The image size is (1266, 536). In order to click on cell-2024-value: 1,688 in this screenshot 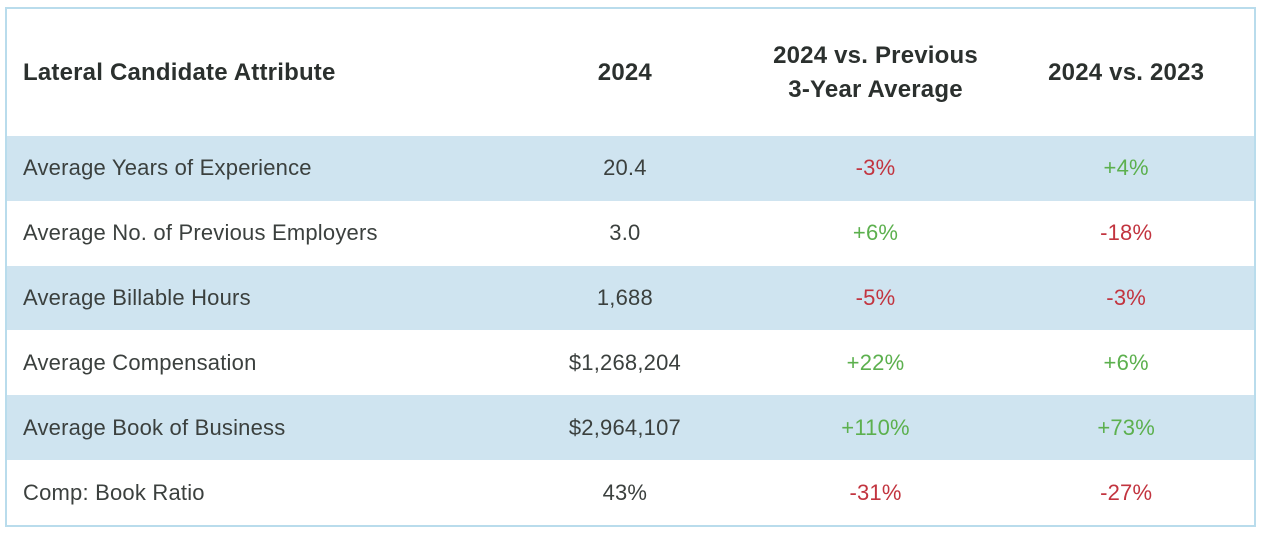, I will do `click(624, 298)`.